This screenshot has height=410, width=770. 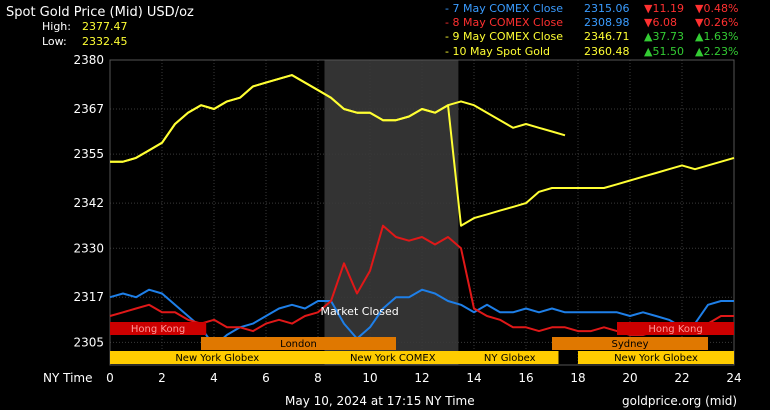 I want to click on session-label: Sydney, so click(x=629, y=344).